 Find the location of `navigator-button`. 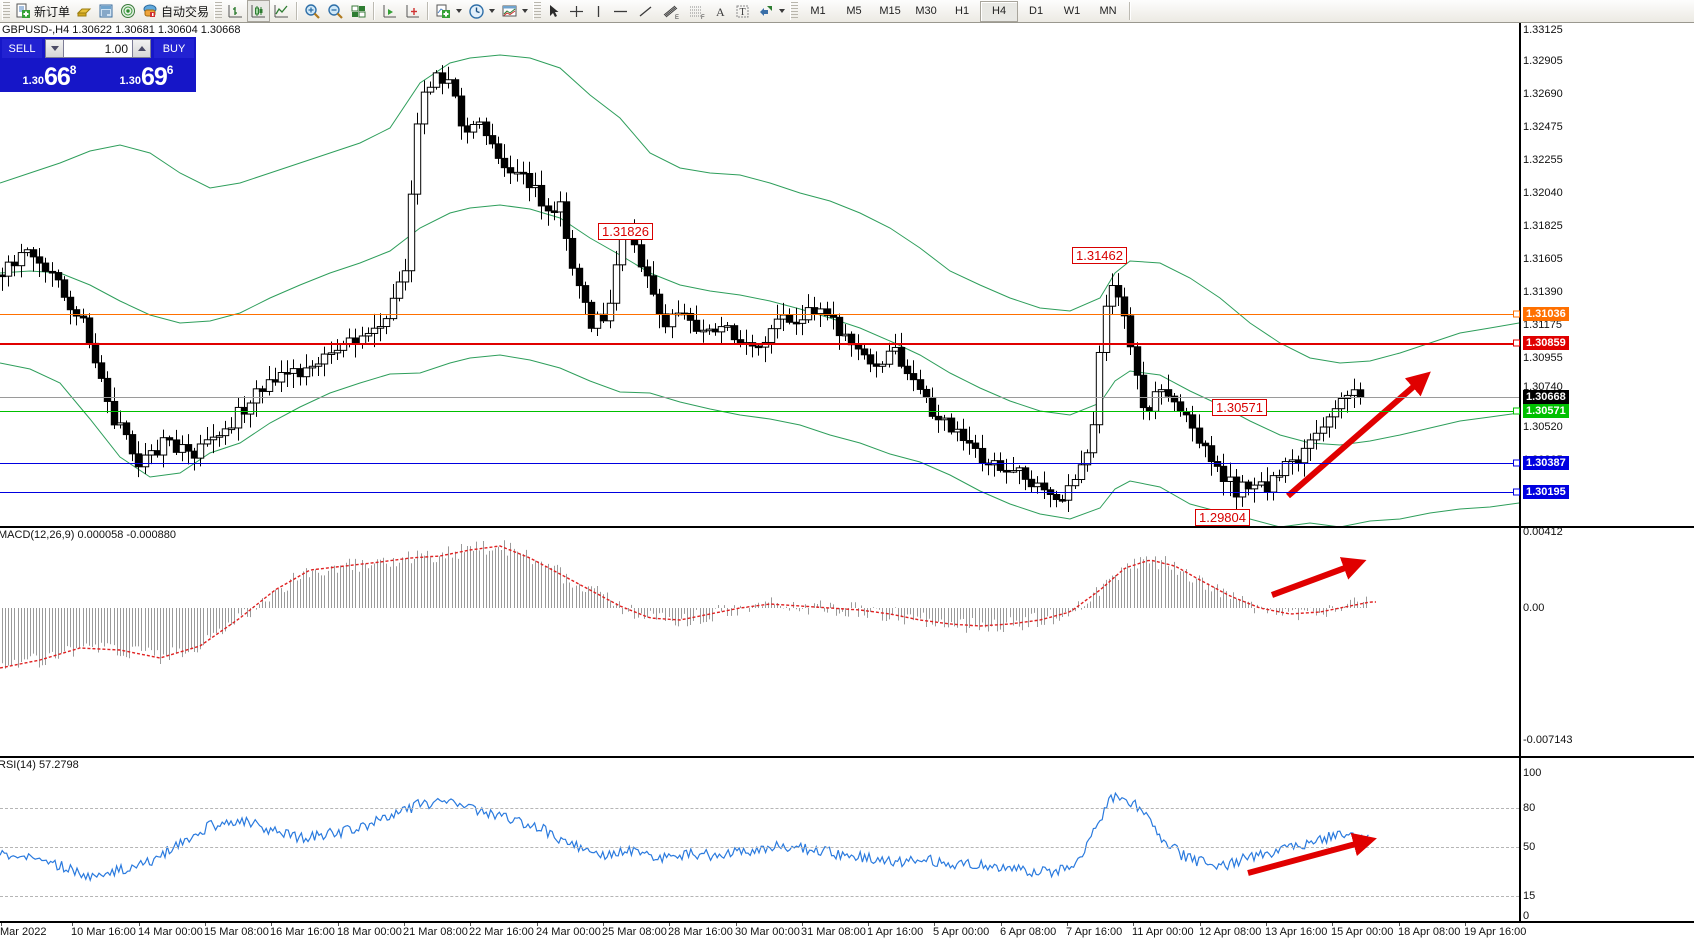

navigator-button is located at coordinates (128, 11).